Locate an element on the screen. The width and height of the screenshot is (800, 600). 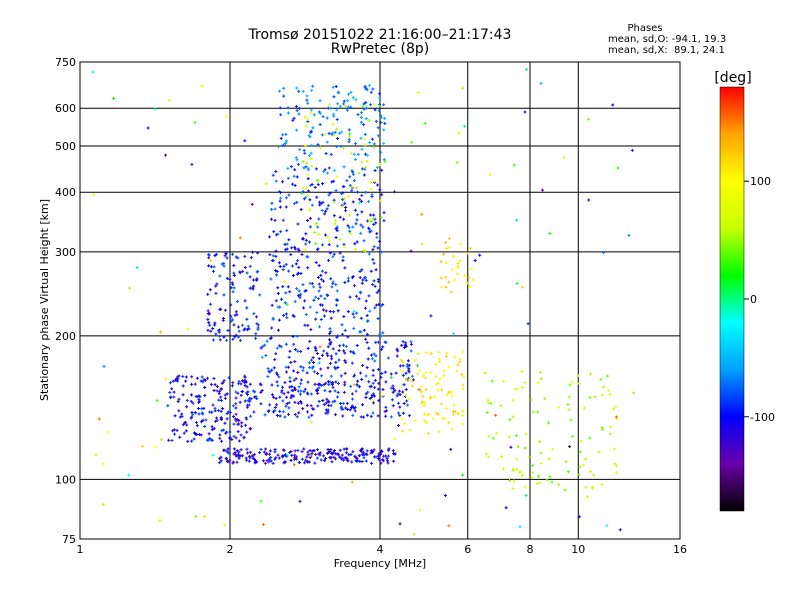
x-axis-ticks: 1 2 4 6 8 10 16 is located at coordinates (382, 549).